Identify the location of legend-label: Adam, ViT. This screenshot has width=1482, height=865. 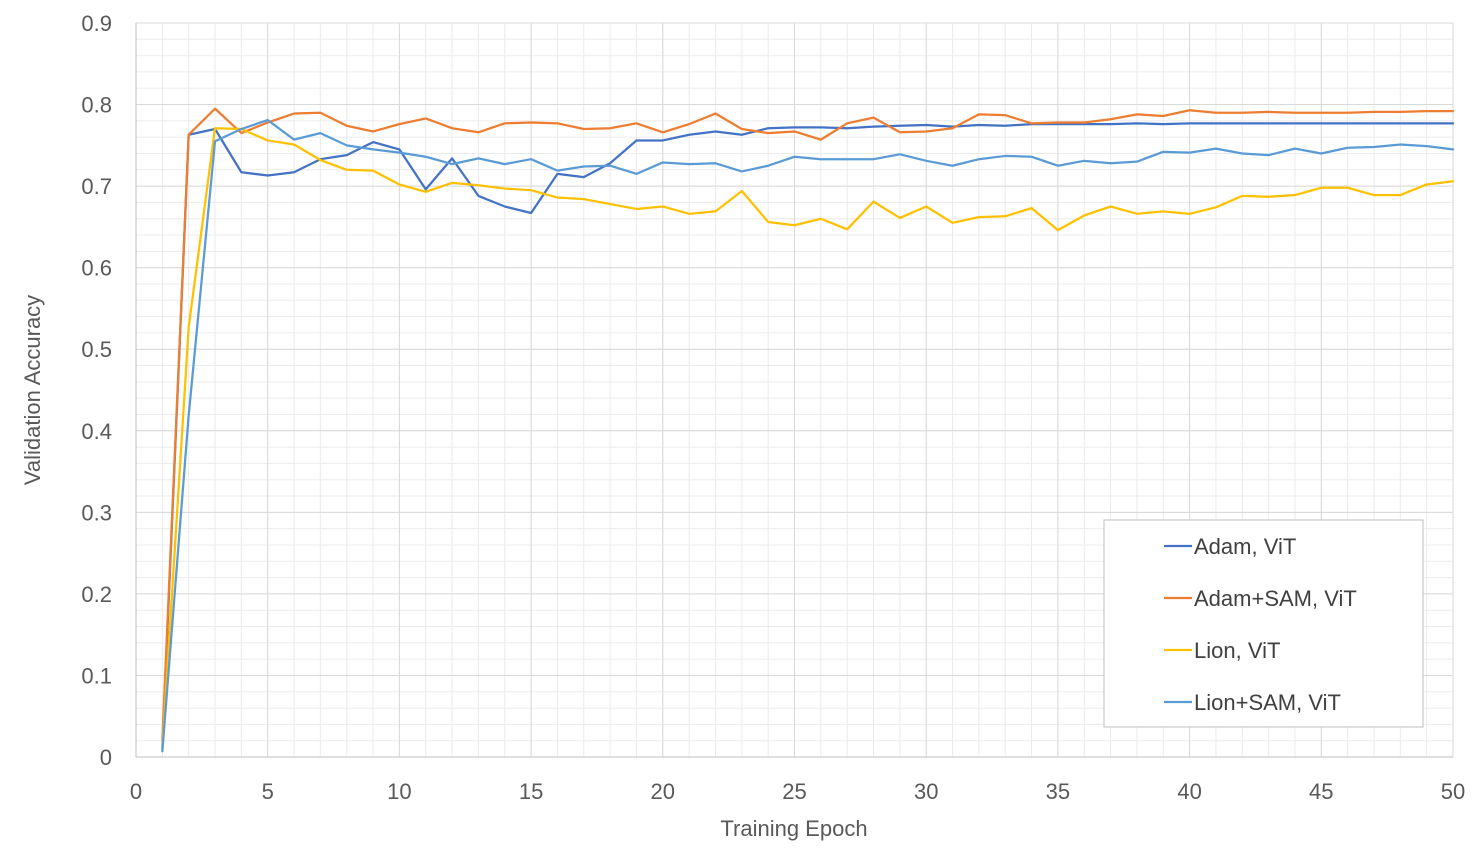
(1245, 546).